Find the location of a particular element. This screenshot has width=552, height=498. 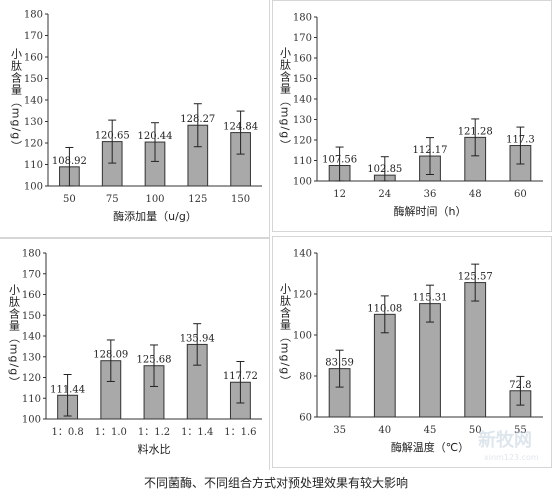

y-tick-label: 60 is located at coordinates (305, 418).